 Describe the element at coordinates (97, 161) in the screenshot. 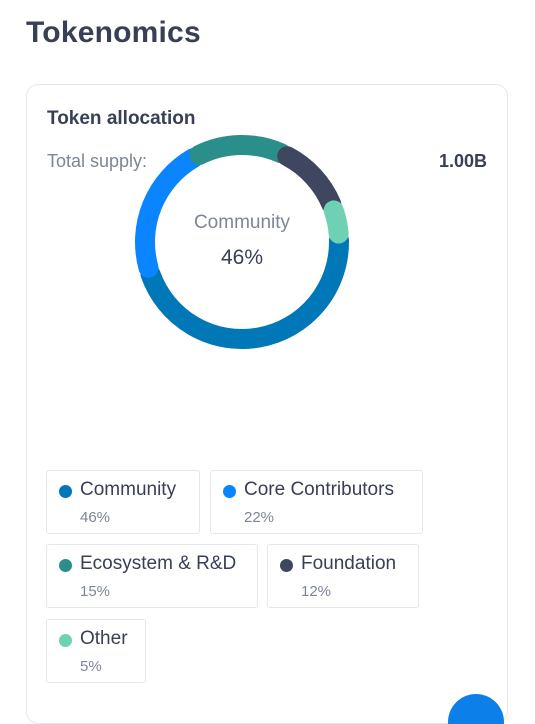

I see `total-supply-label: Total supply:` at that location.